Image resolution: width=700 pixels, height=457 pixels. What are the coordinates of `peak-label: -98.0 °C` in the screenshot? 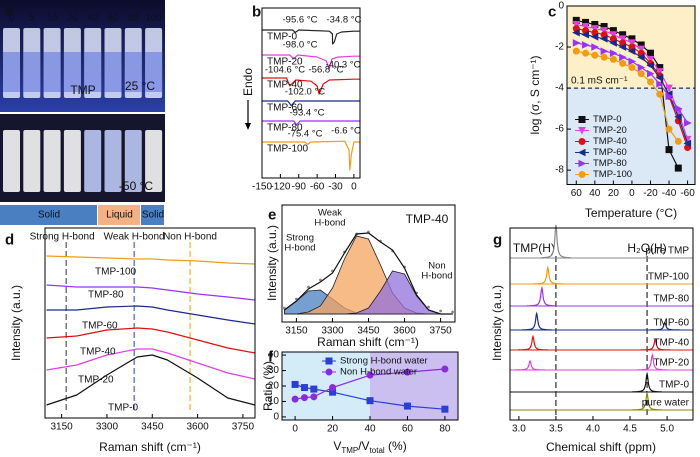 It's located at (300, 45).